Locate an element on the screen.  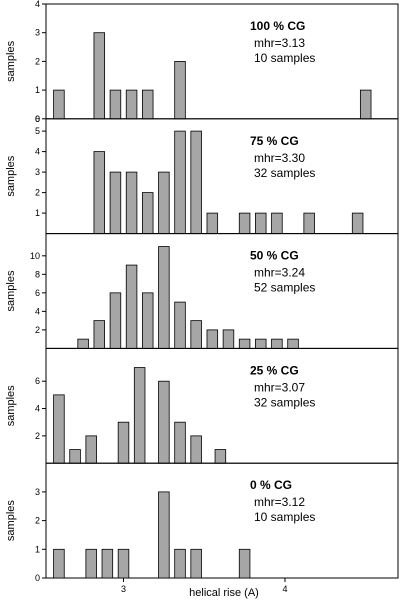
x-tick-label: 4 is located at coordinates (284, 589).